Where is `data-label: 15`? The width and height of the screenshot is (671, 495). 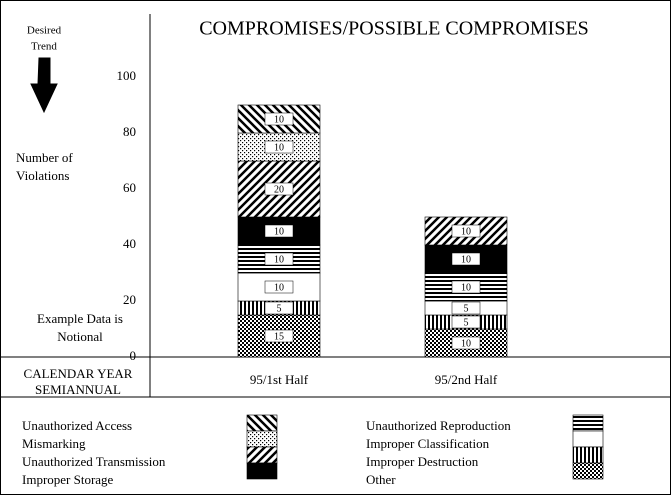 data-label: 15 is located at coordinates (279, 336).